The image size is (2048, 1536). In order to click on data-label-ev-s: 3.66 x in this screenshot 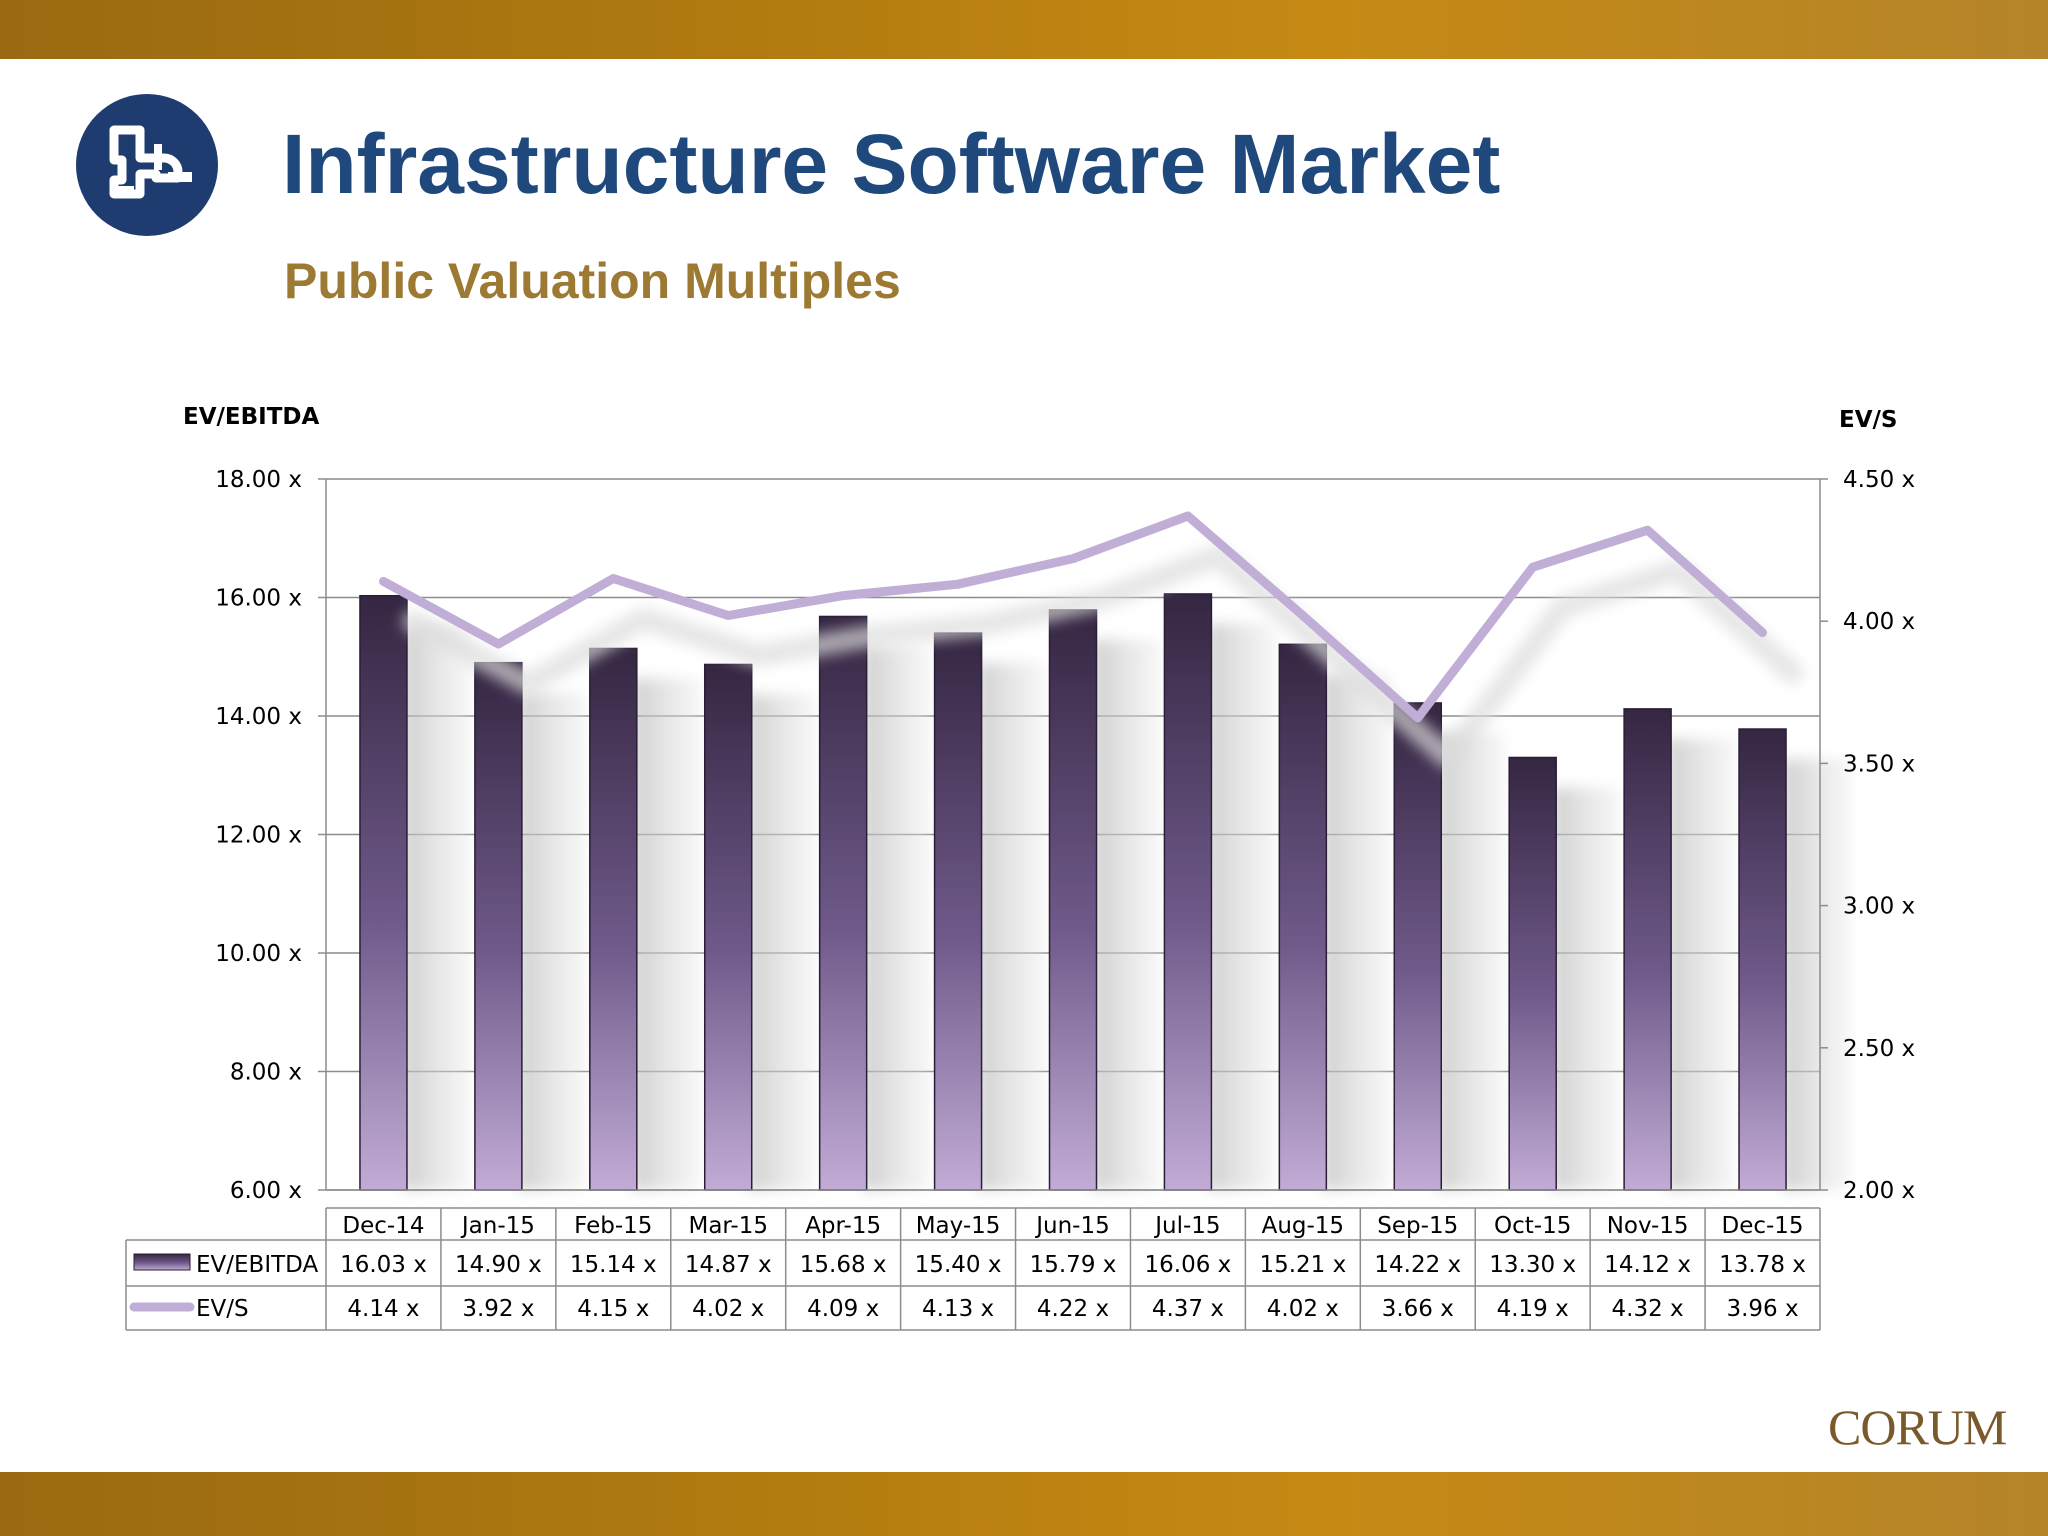, I will do `click(1418, 1309)`.